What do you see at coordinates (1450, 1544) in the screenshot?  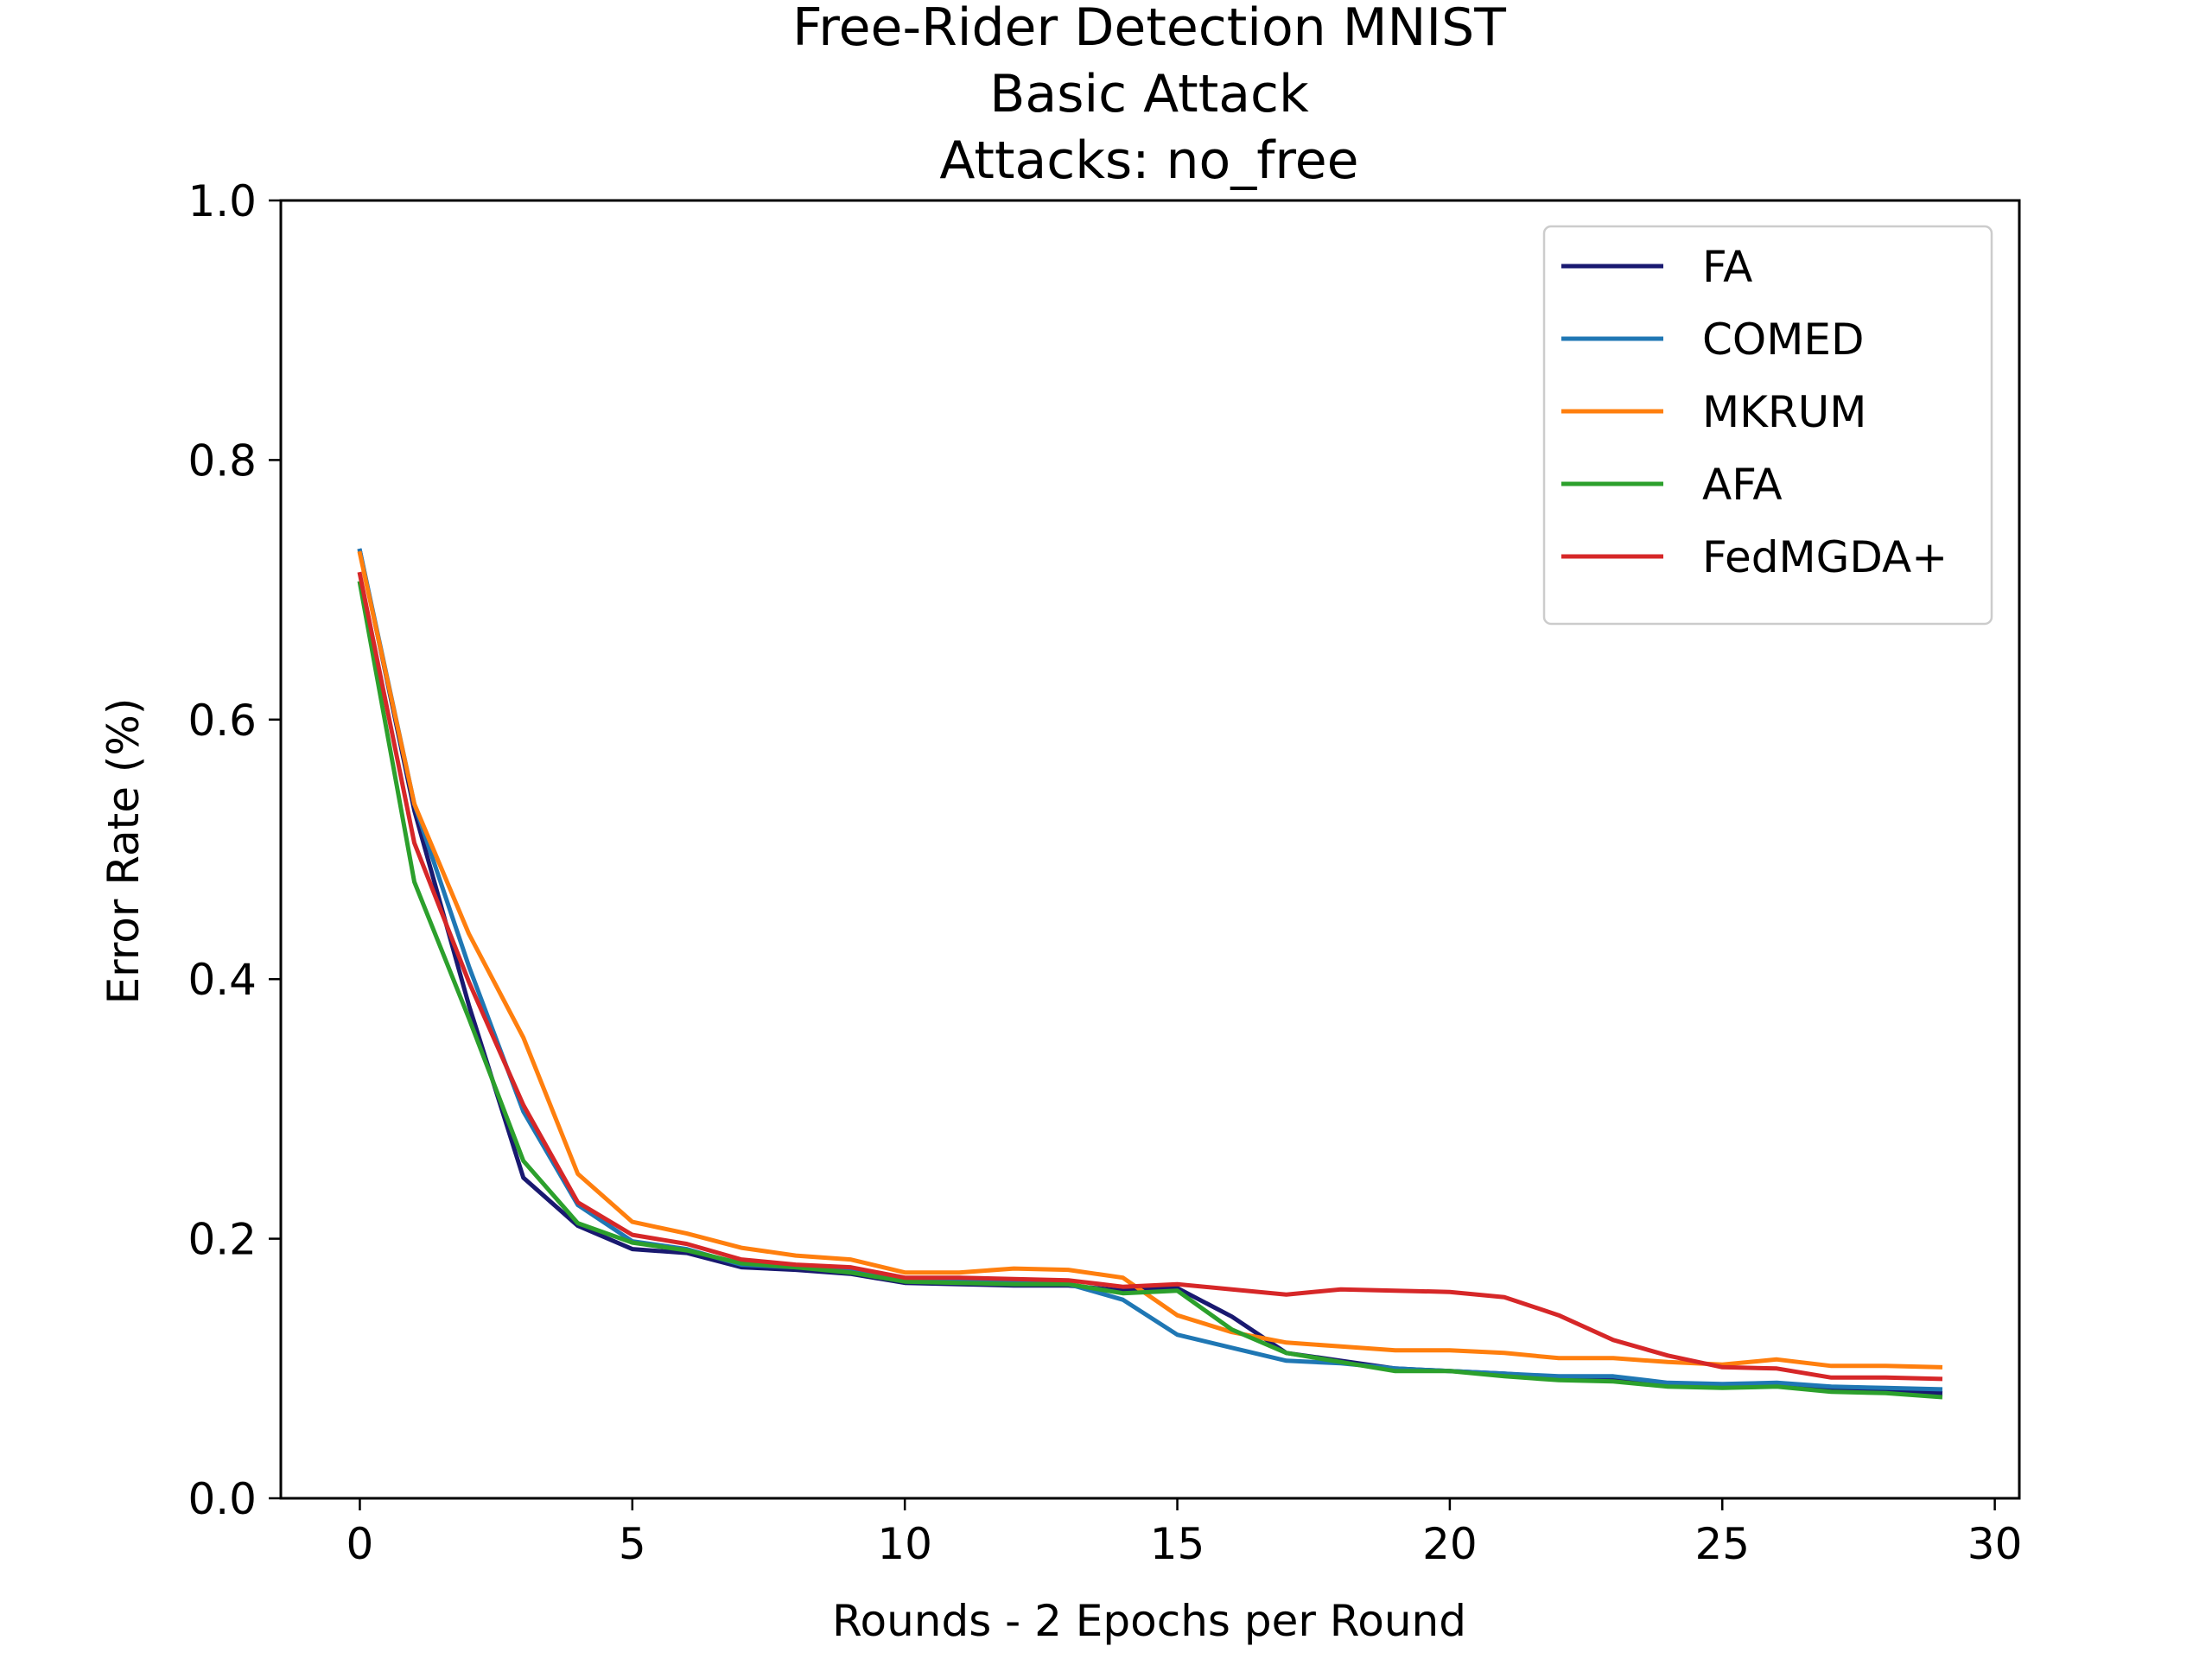 I see `x-tick-label: 20` at bounding box center [1450, 1544].